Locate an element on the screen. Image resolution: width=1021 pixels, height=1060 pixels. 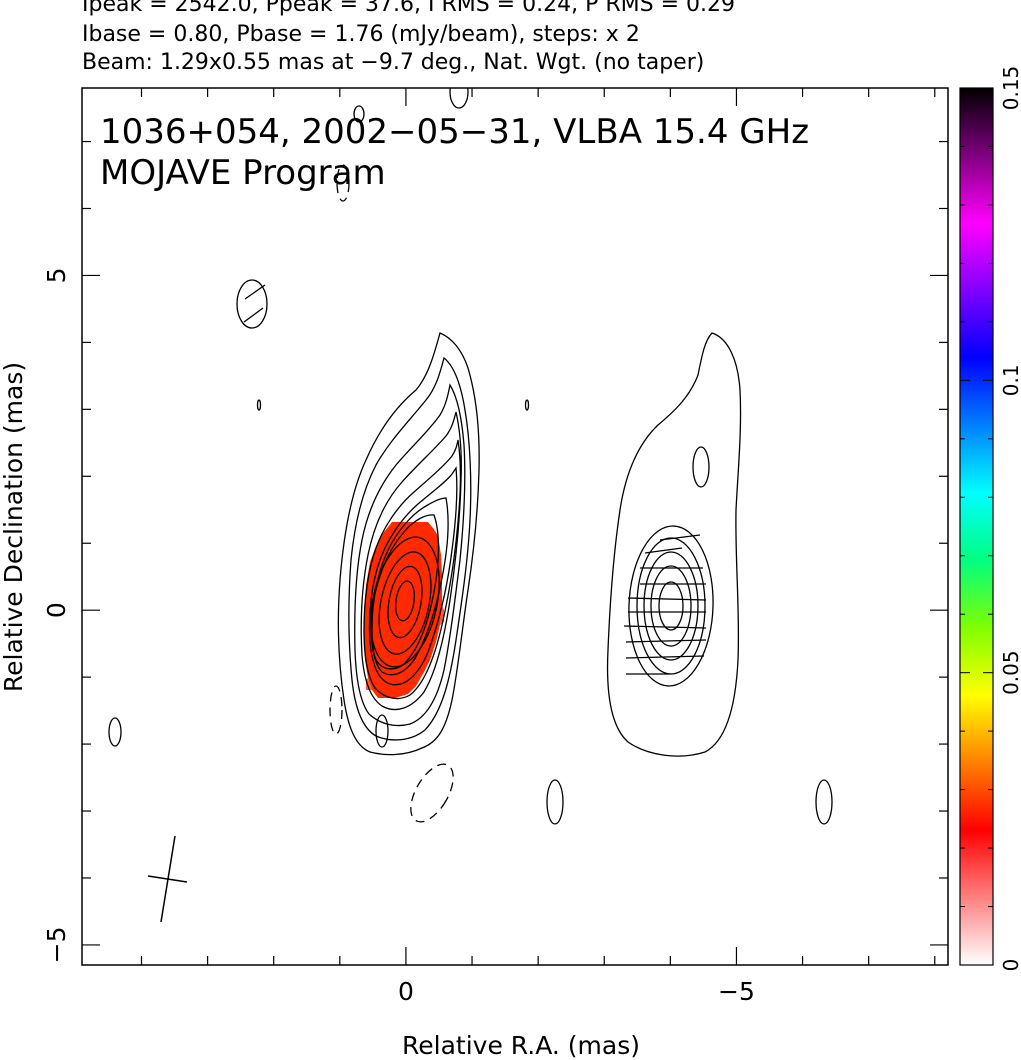
y-axis-label: Relative Declination (mas) is located at coordinates (14, 527).